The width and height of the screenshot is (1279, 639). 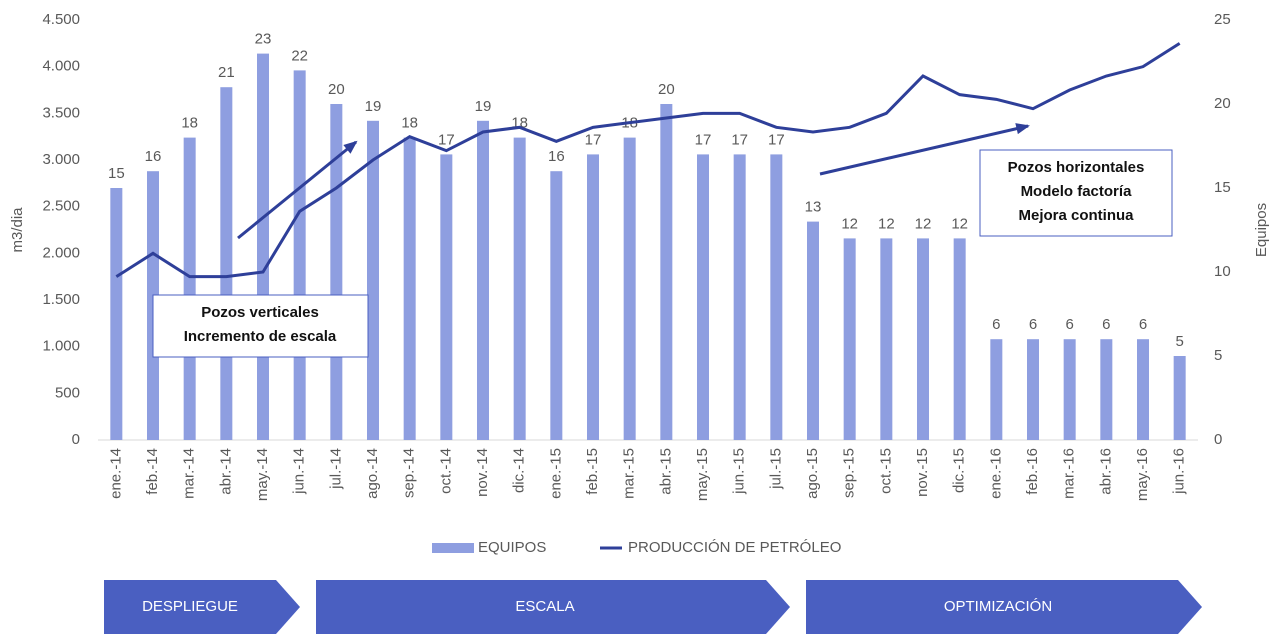 What do you see at coordinates (512, 547) in the screenshot?
I see `legend-label: EQUIPOS` at bounding box center [512, 547].